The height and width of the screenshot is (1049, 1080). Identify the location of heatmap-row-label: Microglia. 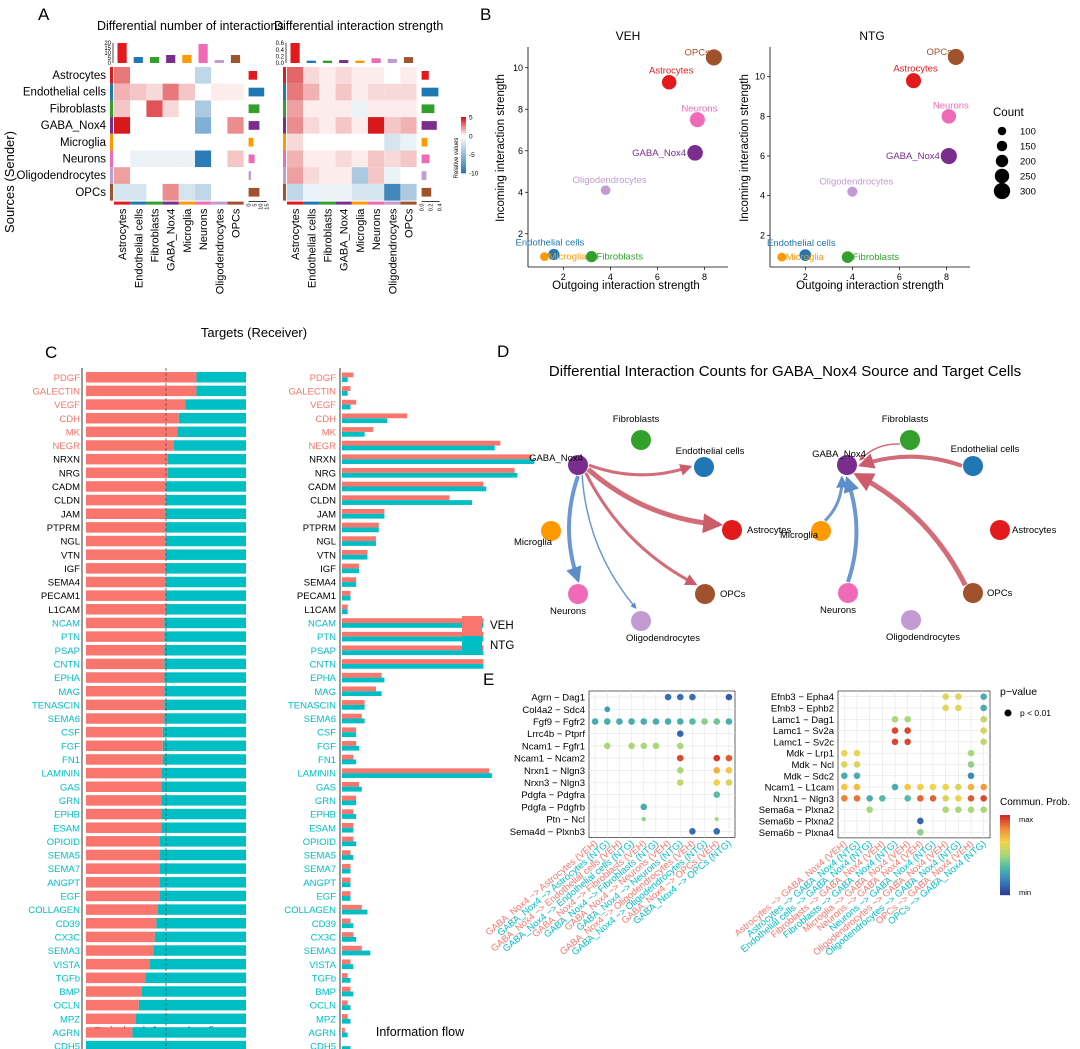
(83, 143).